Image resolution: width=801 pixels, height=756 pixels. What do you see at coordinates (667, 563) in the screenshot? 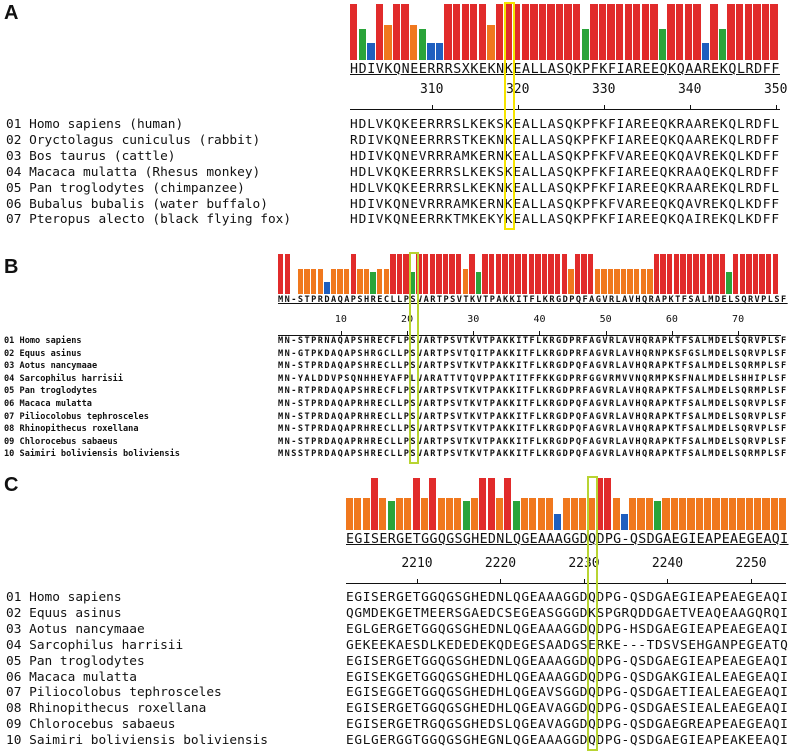
I see `ruler-tick-label: 2240` at bounding box center [667, 563].